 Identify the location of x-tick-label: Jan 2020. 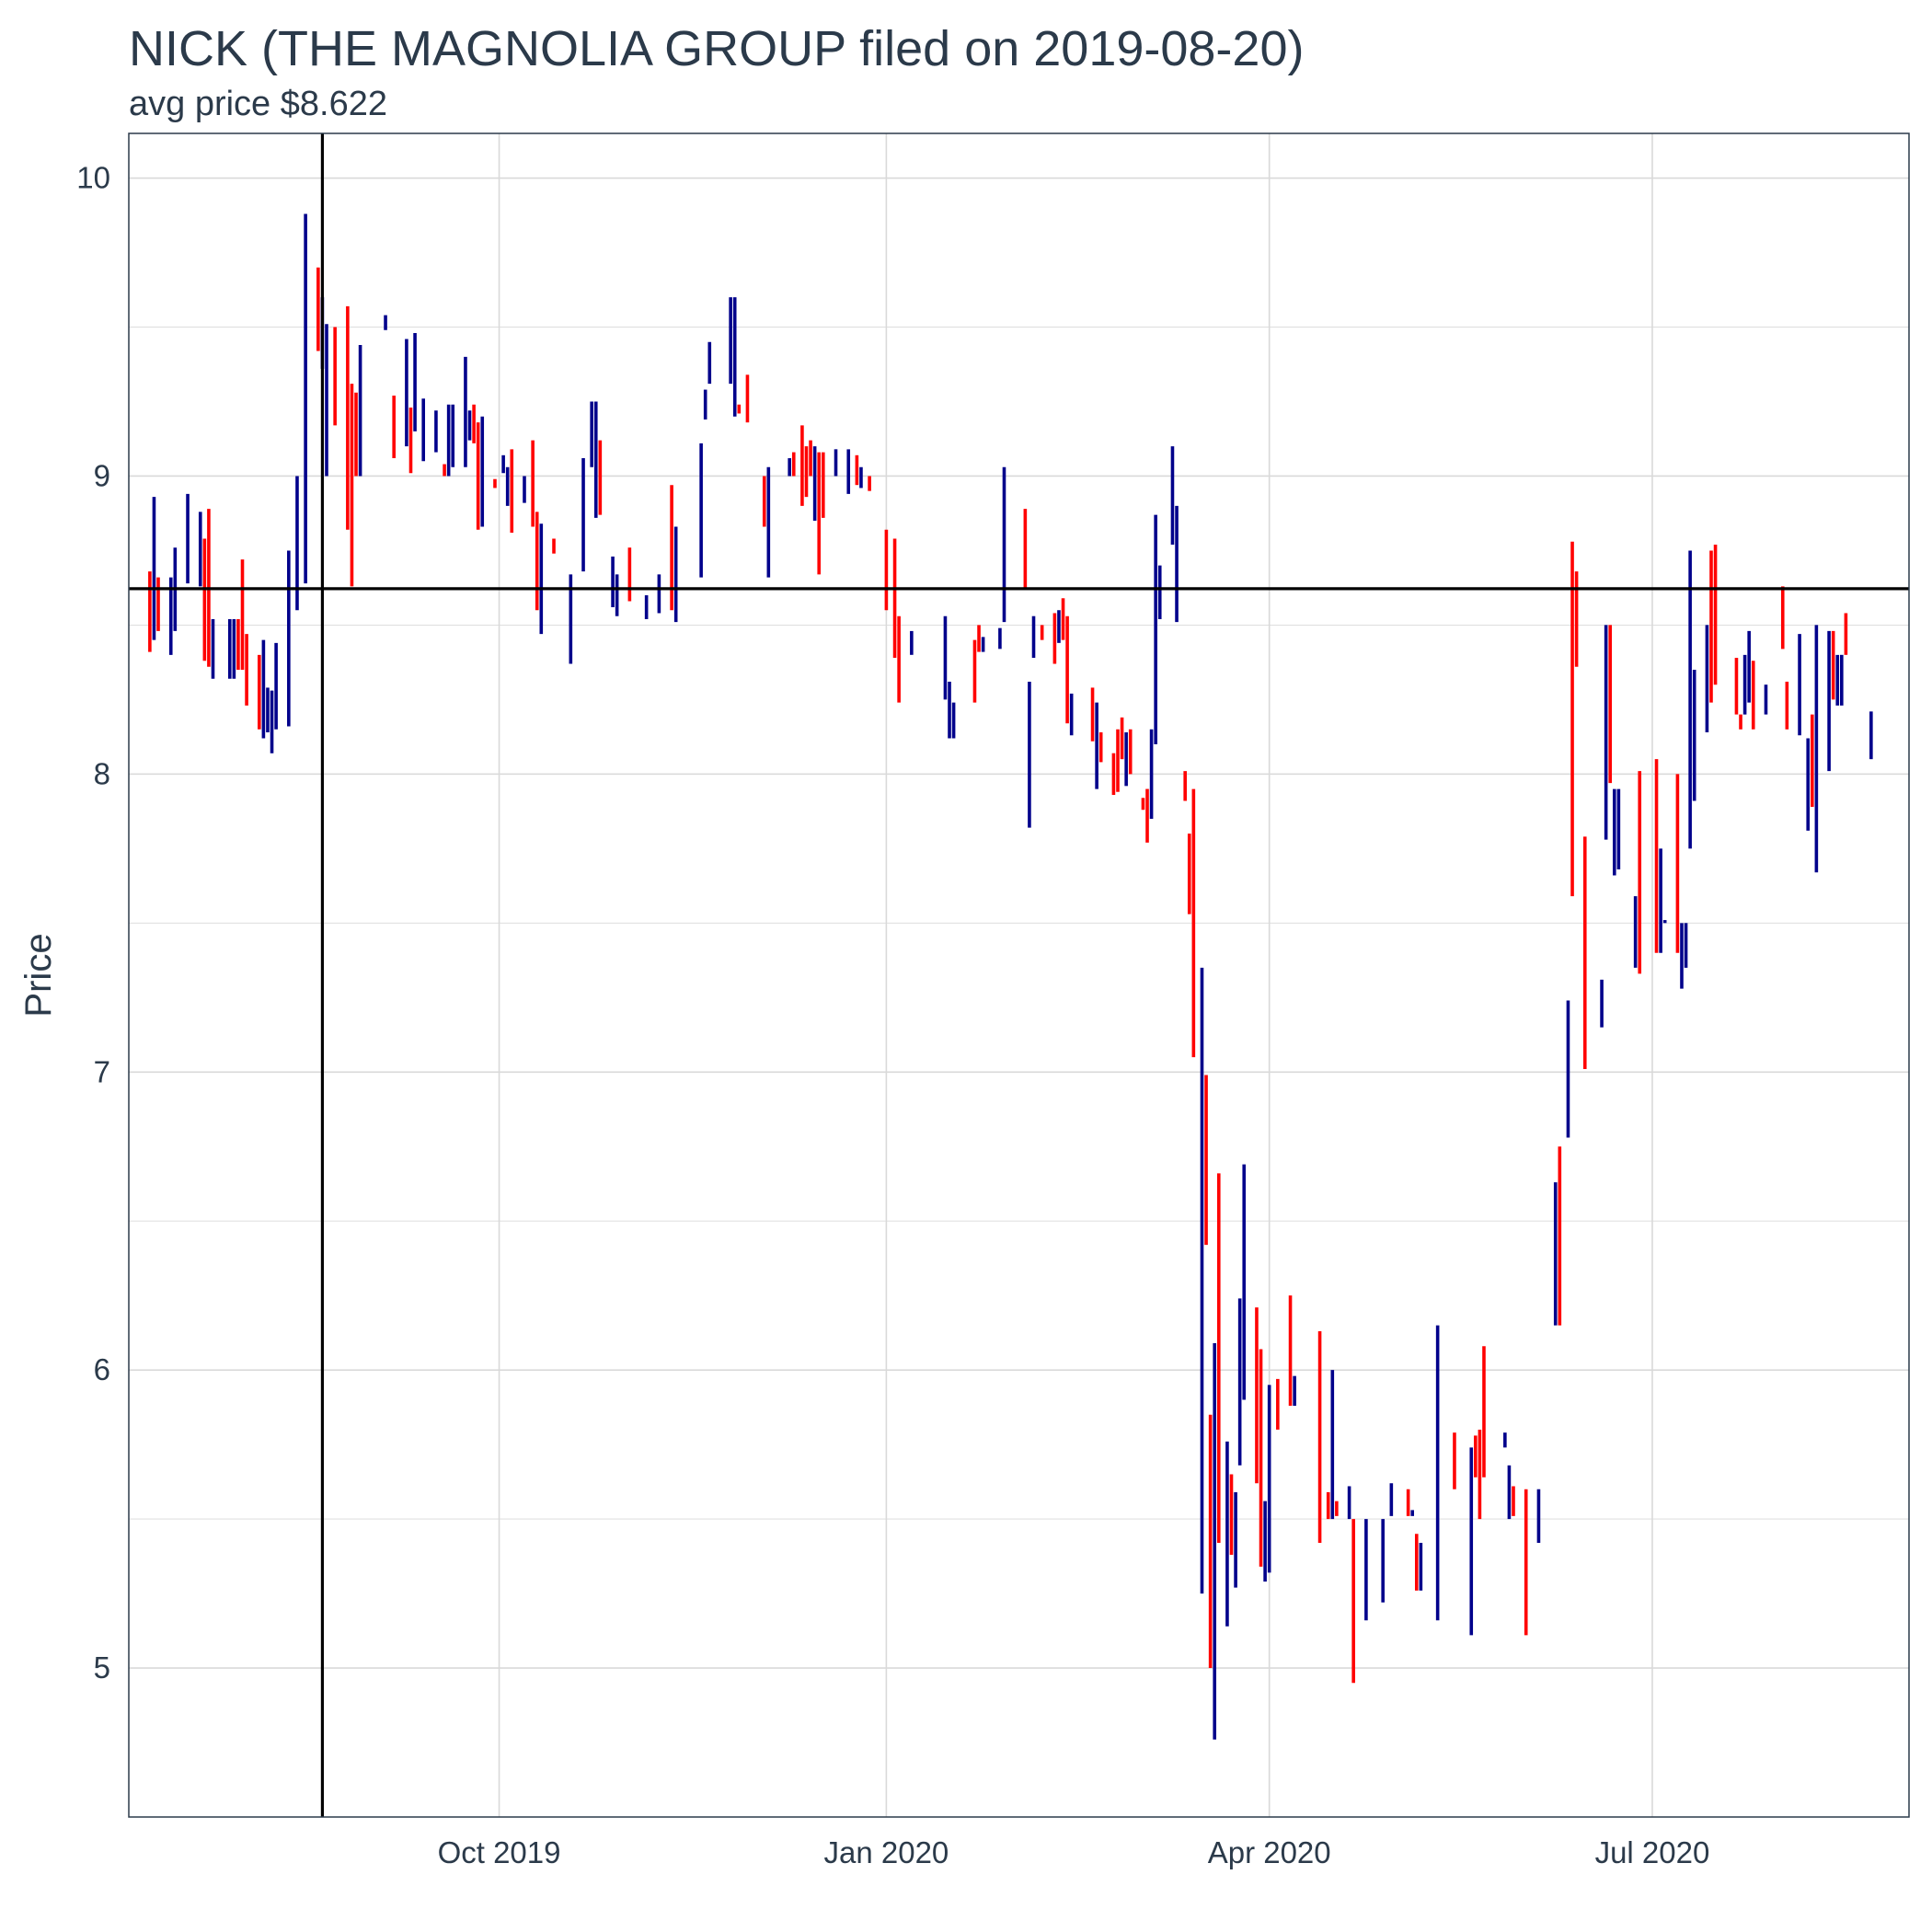
(886, 1852).